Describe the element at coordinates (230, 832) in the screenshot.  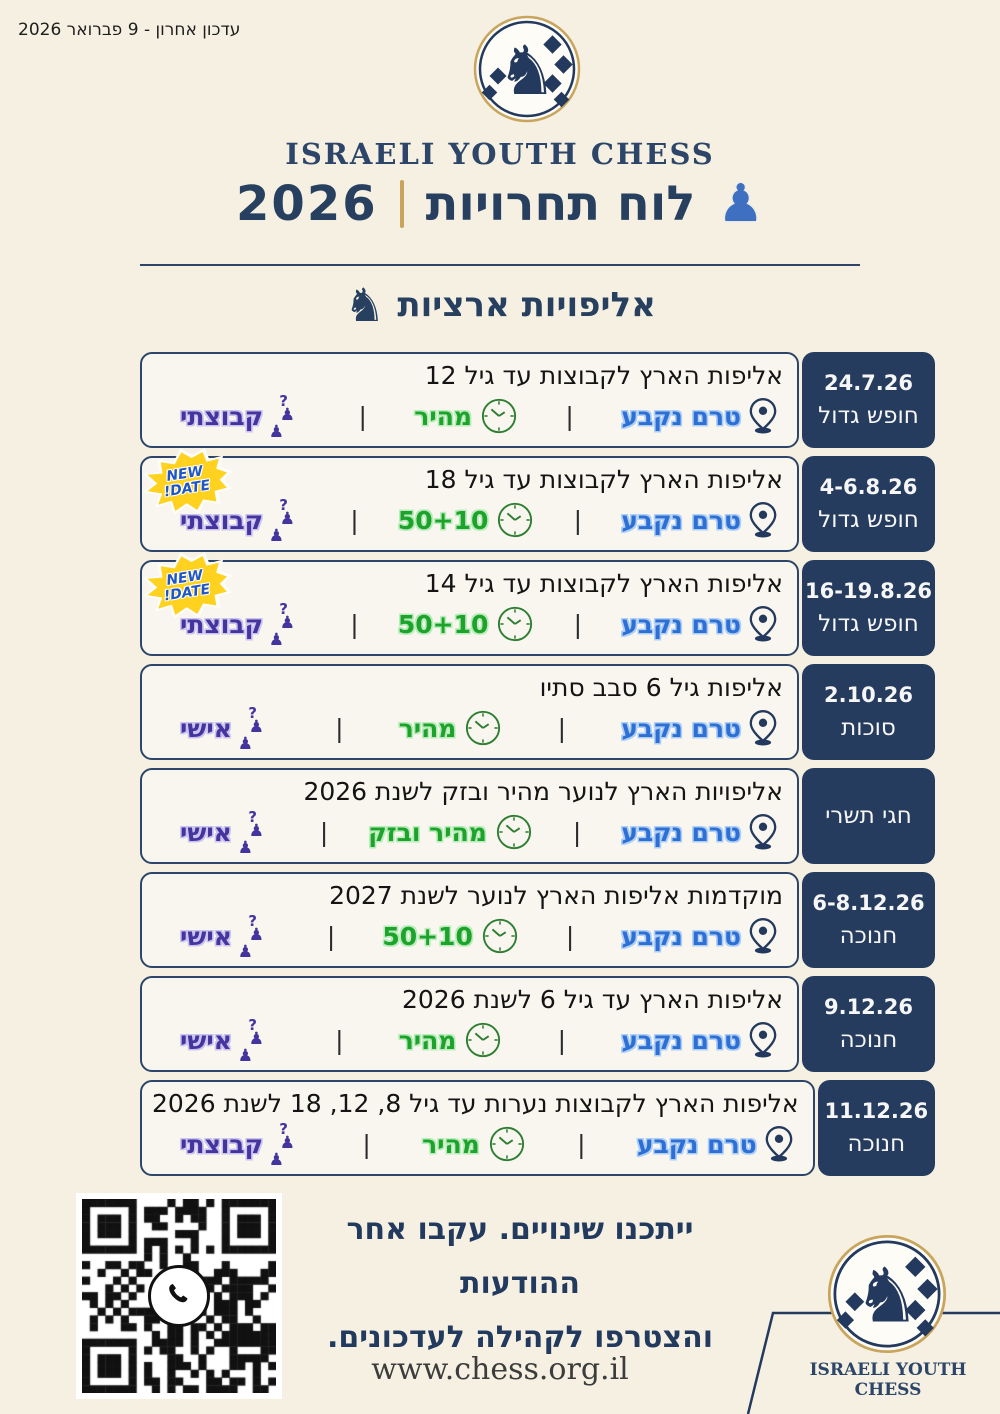
I see `type-group: ♟♟♟? אישי` at that location.